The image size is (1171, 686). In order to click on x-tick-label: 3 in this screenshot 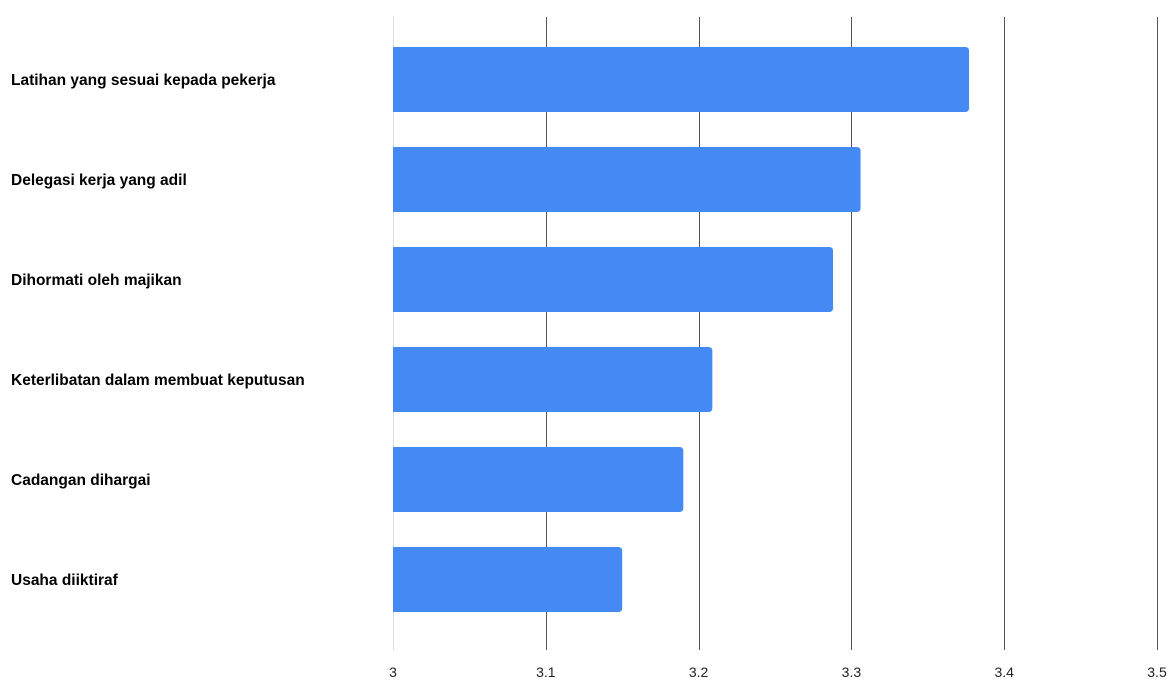, I will do `click(393, 672)`.